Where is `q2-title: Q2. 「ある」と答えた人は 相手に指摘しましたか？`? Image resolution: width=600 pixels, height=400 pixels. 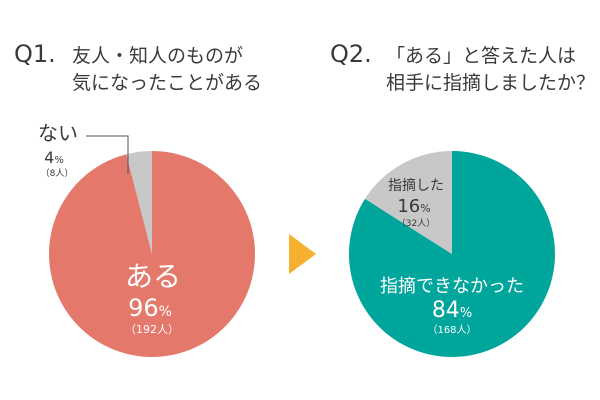
q2-title: Q2. 「ある」と答えた人は 相手に指摘しましたか？ is located at coordinates (462, 67).